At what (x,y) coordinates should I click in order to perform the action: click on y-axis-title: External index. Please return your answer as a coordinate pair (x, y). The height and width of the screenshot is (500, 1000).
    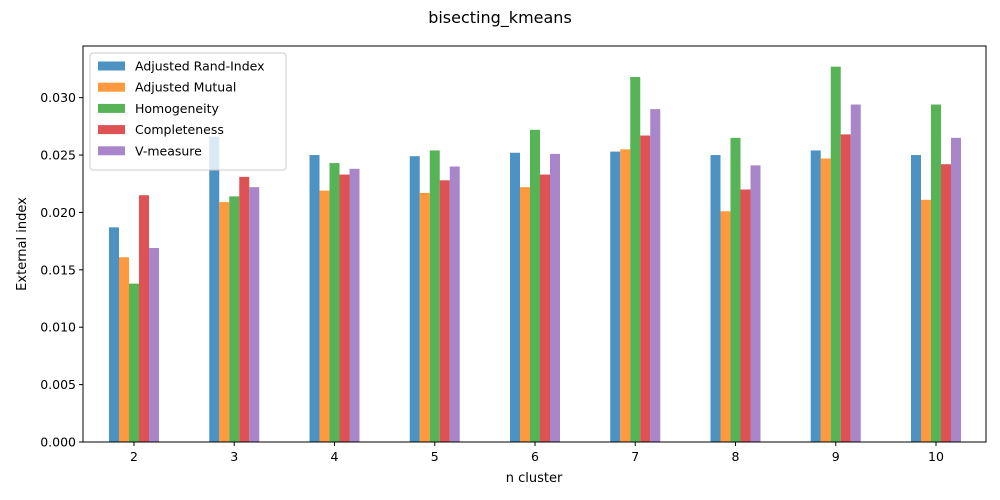
    Looking at the image, I should click on (22, 244).